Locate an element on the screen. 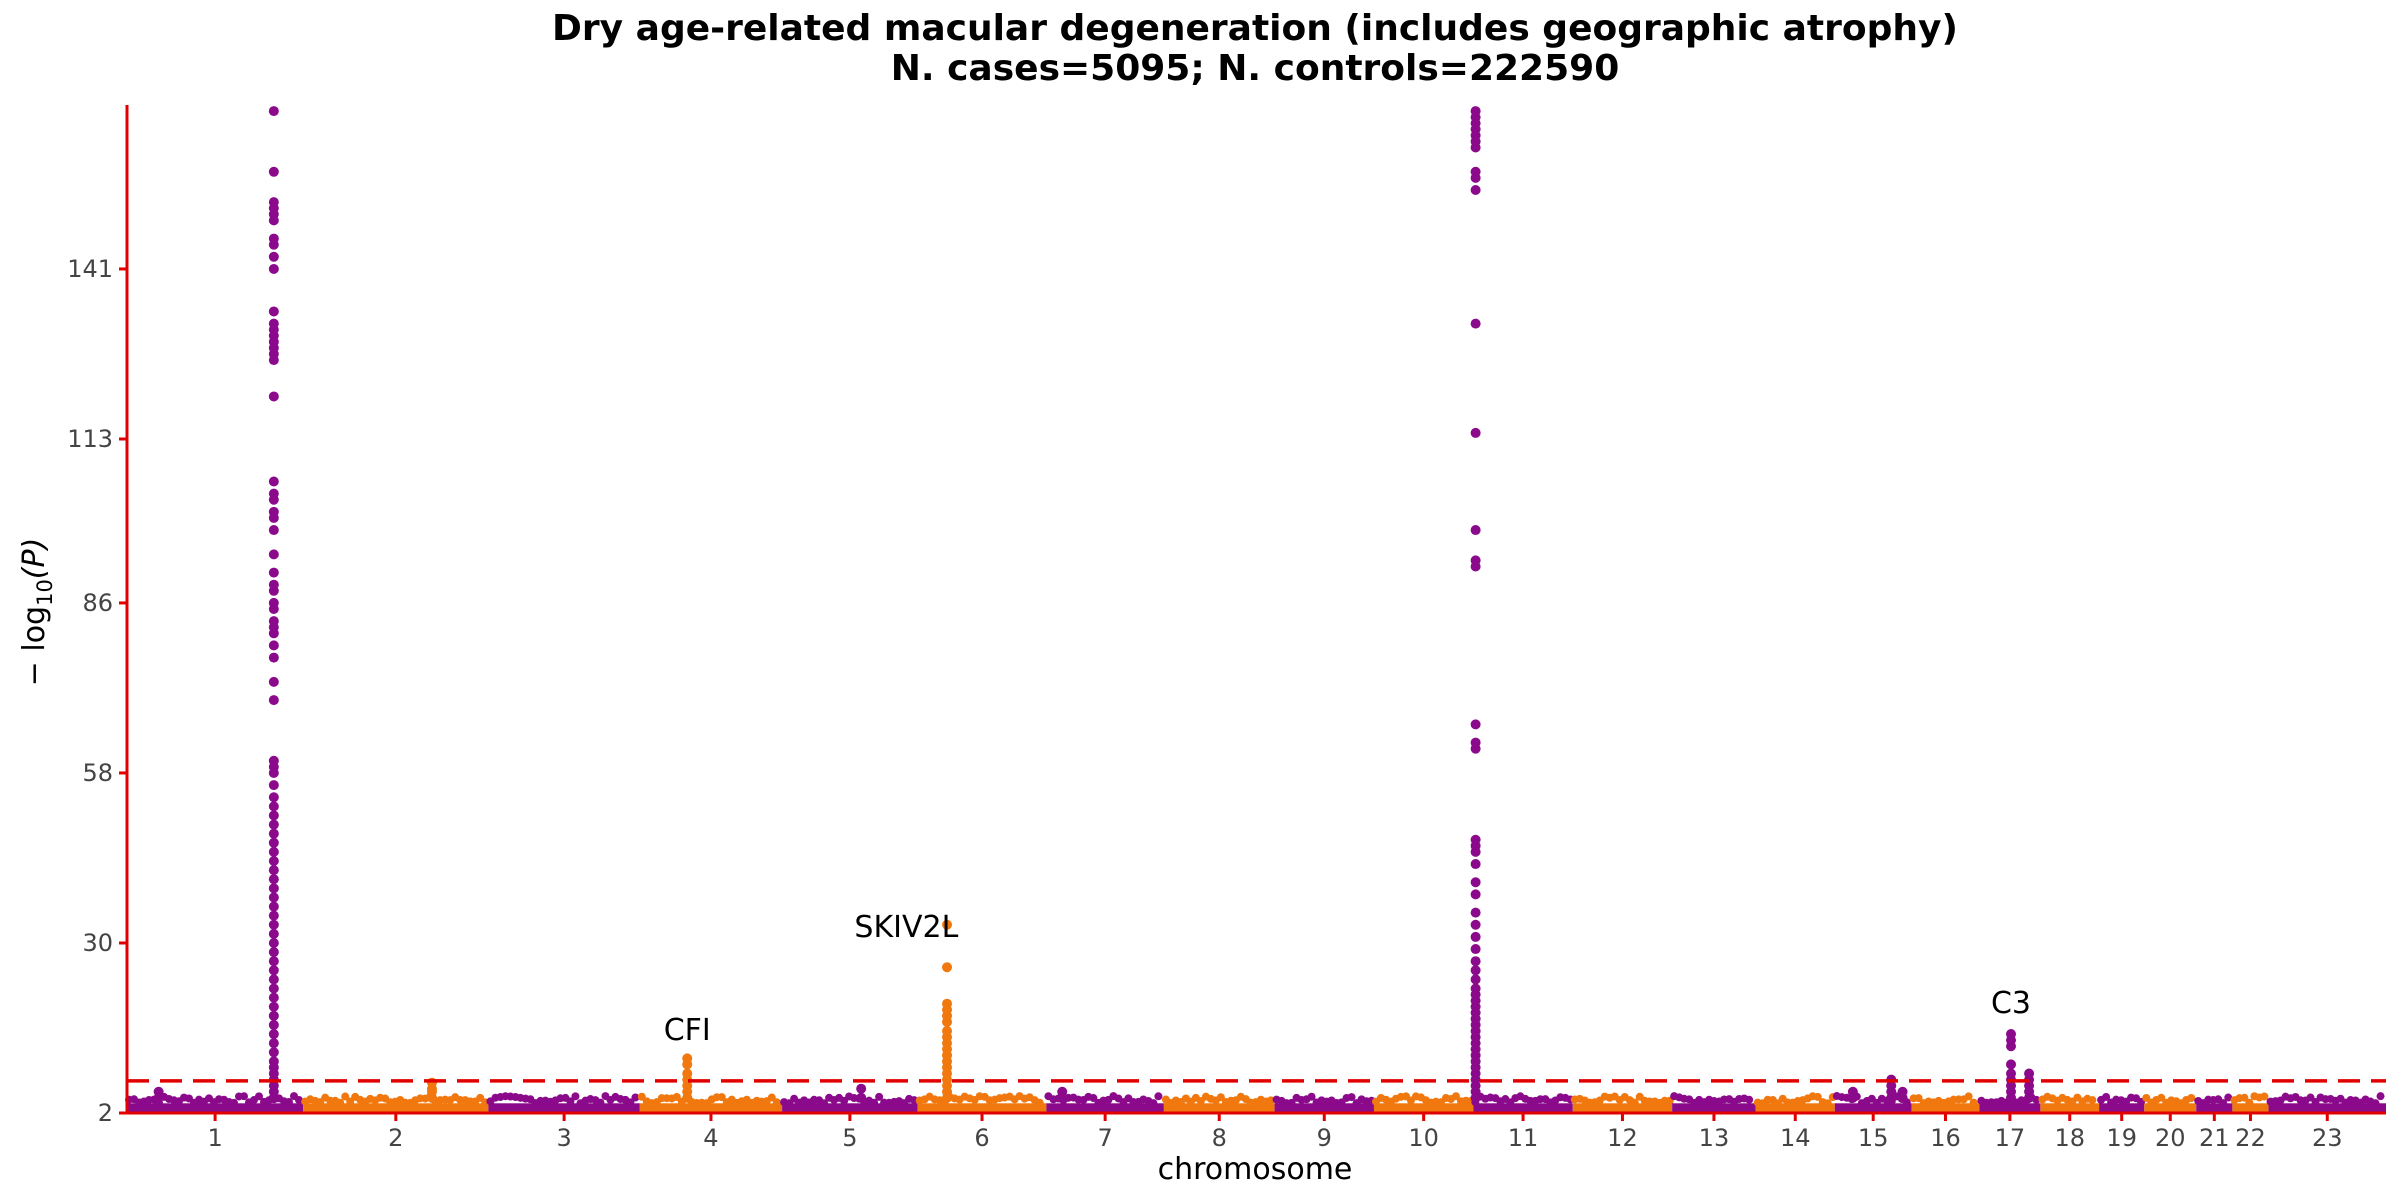 This screenshot has width=2400, height=1200. x-tick-label: 23 is located at coordinates (2327, 1138).